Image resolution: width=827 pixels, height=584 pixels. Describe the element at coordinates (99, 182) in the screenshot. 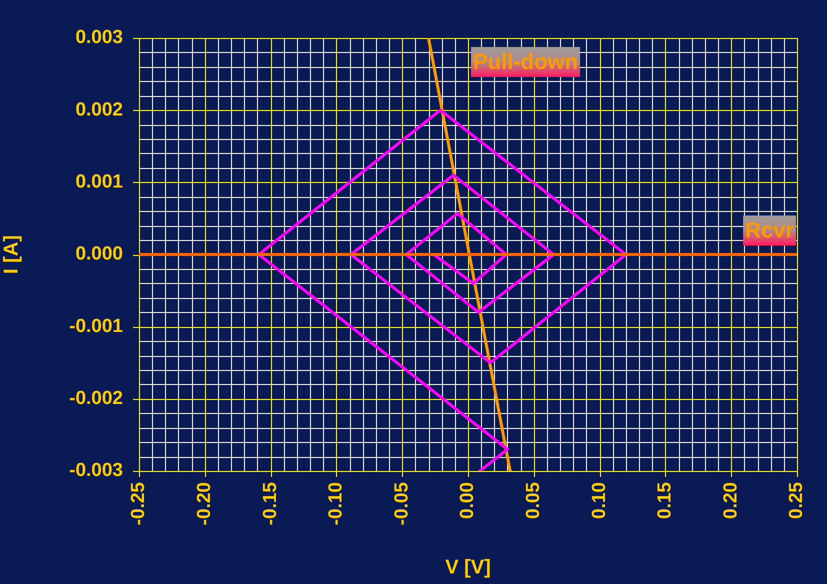

I see `y-tick-label: 0.001` at that location.